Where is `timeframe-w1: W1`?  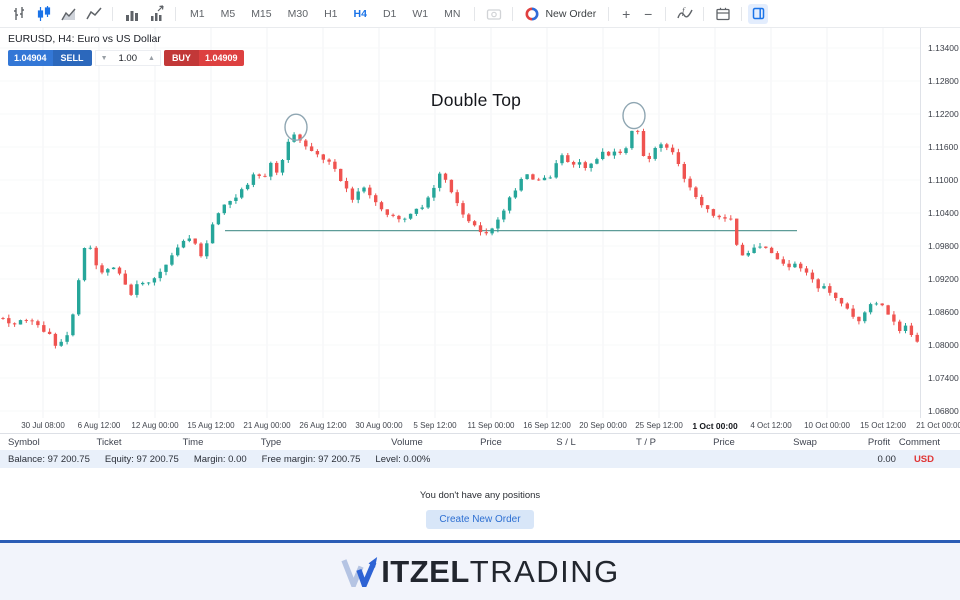 timeframe-w1: W1 is located at coordinates (420, 13).